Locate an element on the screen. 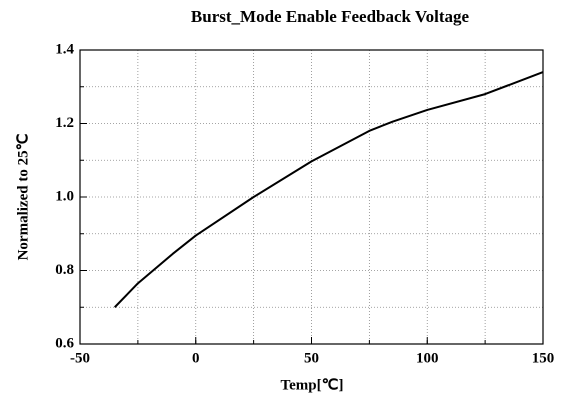  y-tick-label: 1.4 is located at coordinates (64, 49).